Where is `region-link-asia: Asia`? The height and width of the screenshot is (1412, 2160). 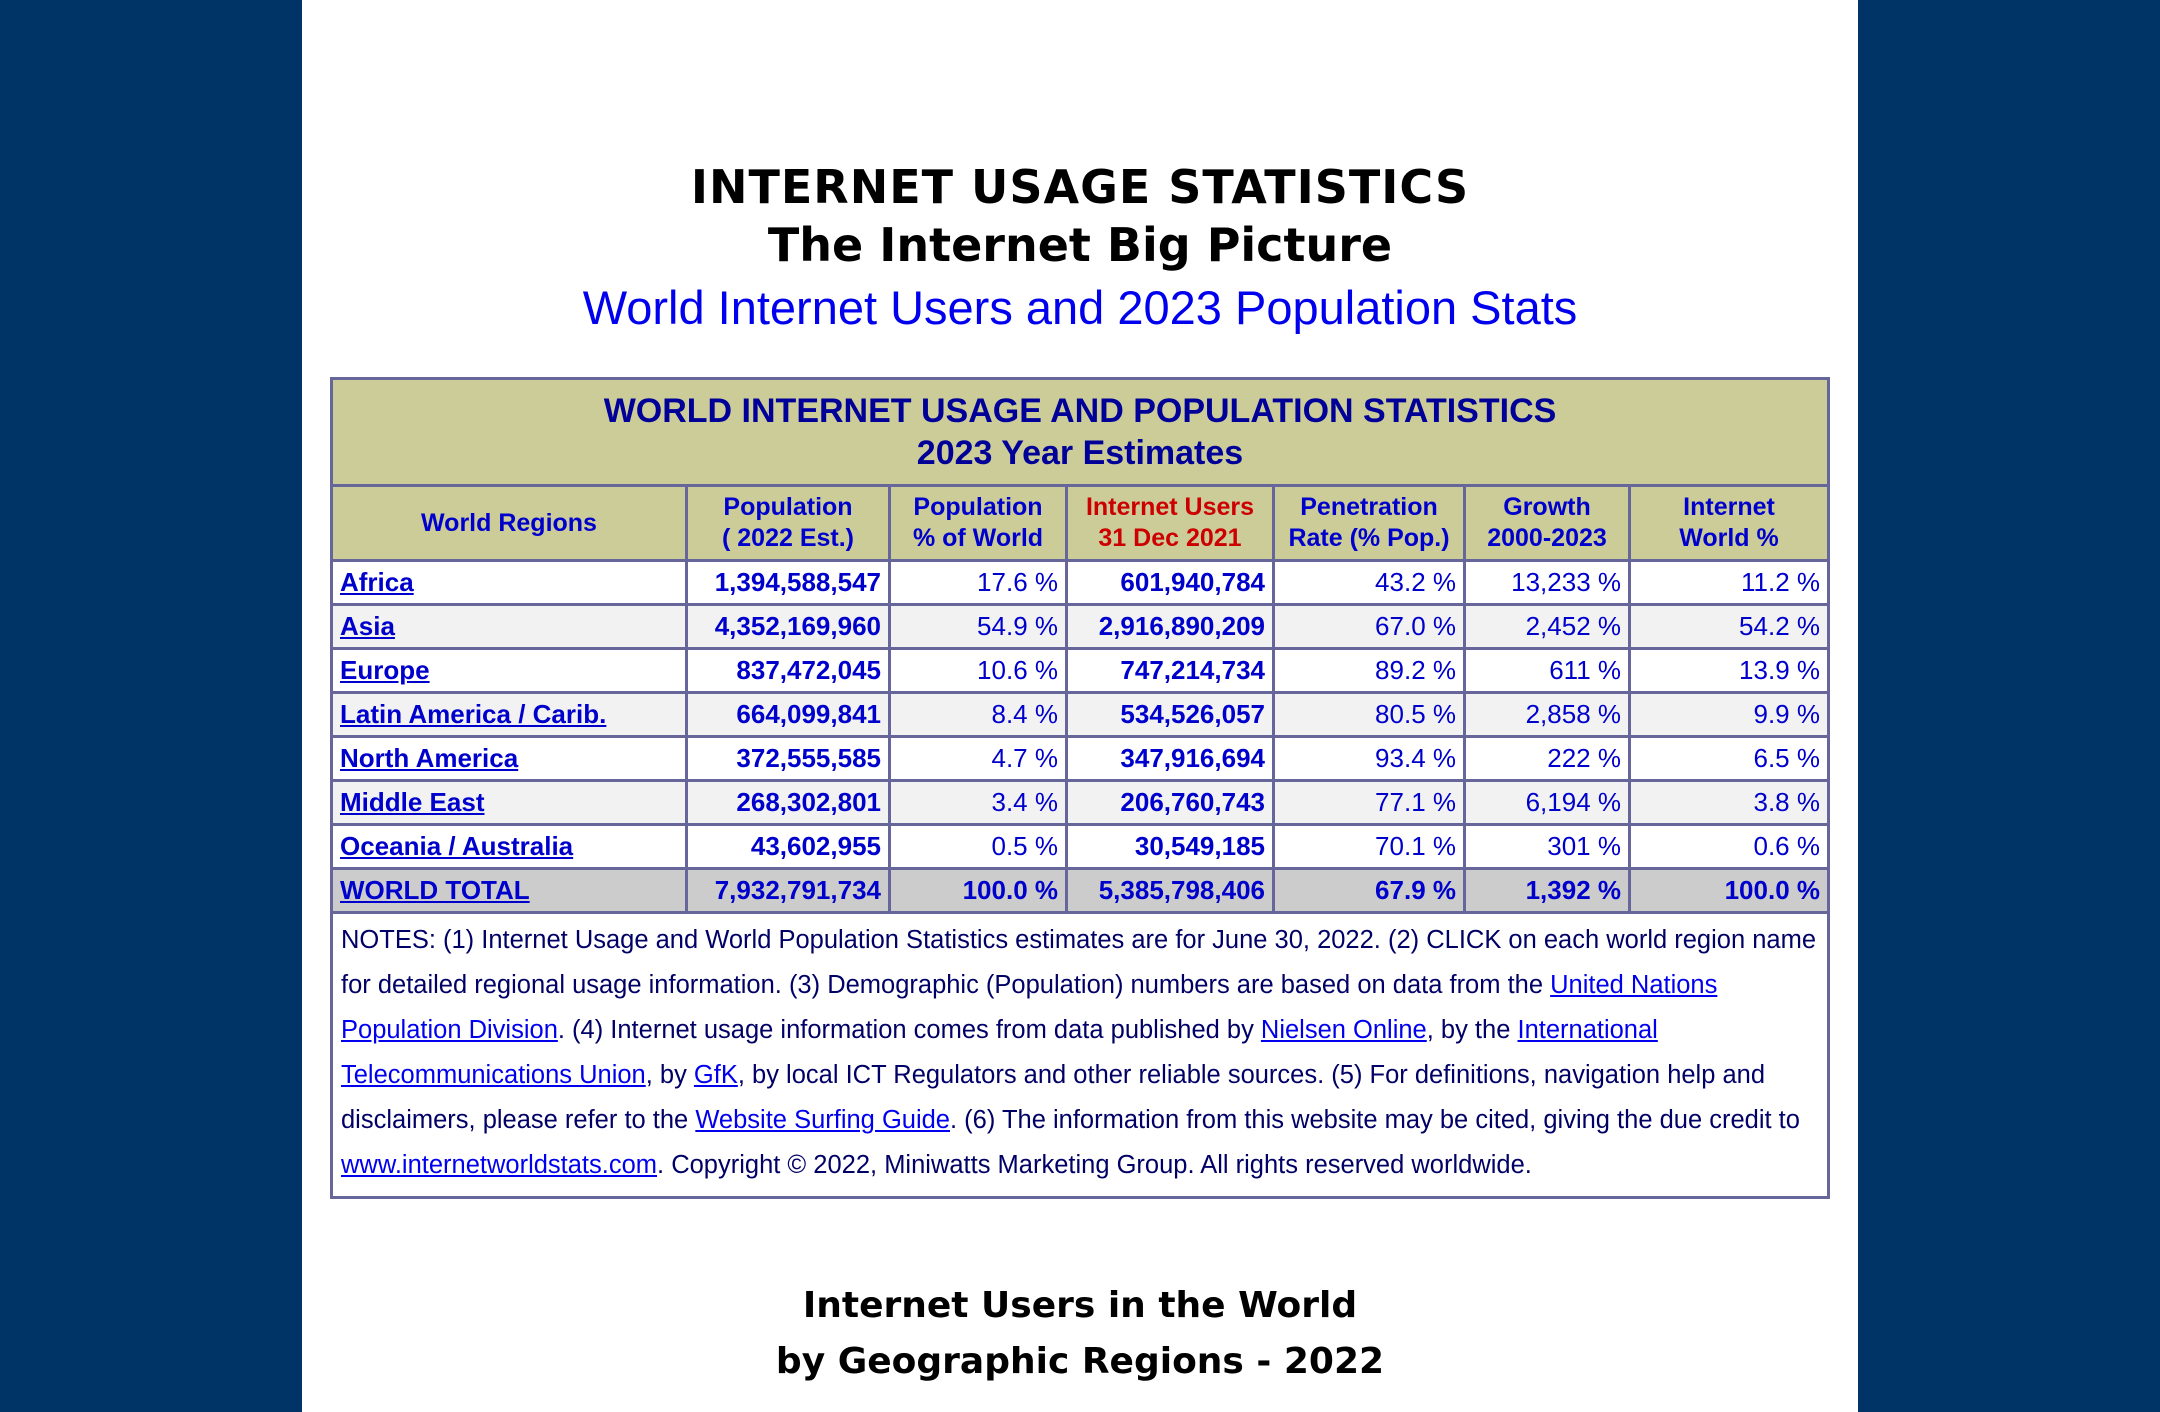 region-link-asia: Asia is located at coordinates (367, 626).